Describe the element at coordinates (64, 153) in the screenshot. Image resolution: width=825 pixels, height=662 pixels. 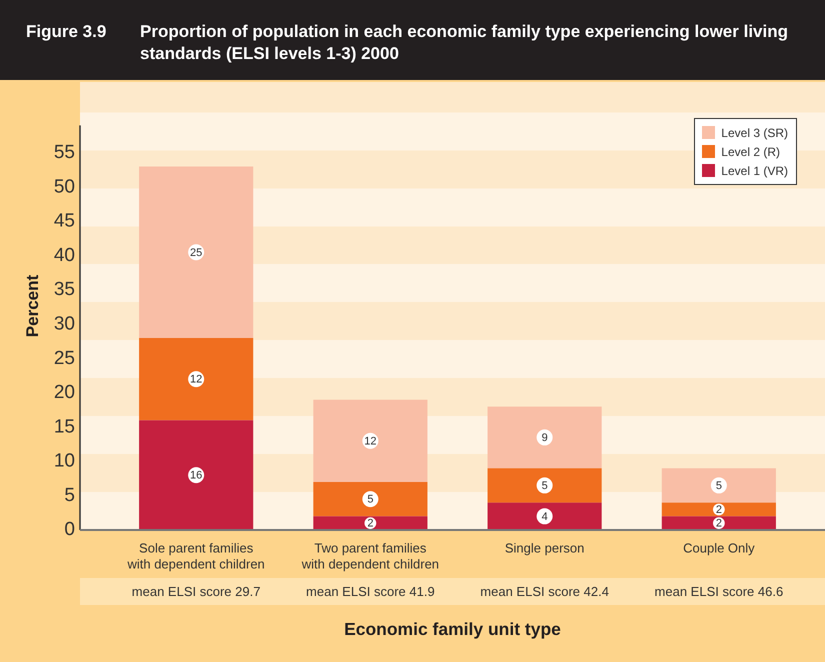
I see `y-tick-label: 55` at that location.